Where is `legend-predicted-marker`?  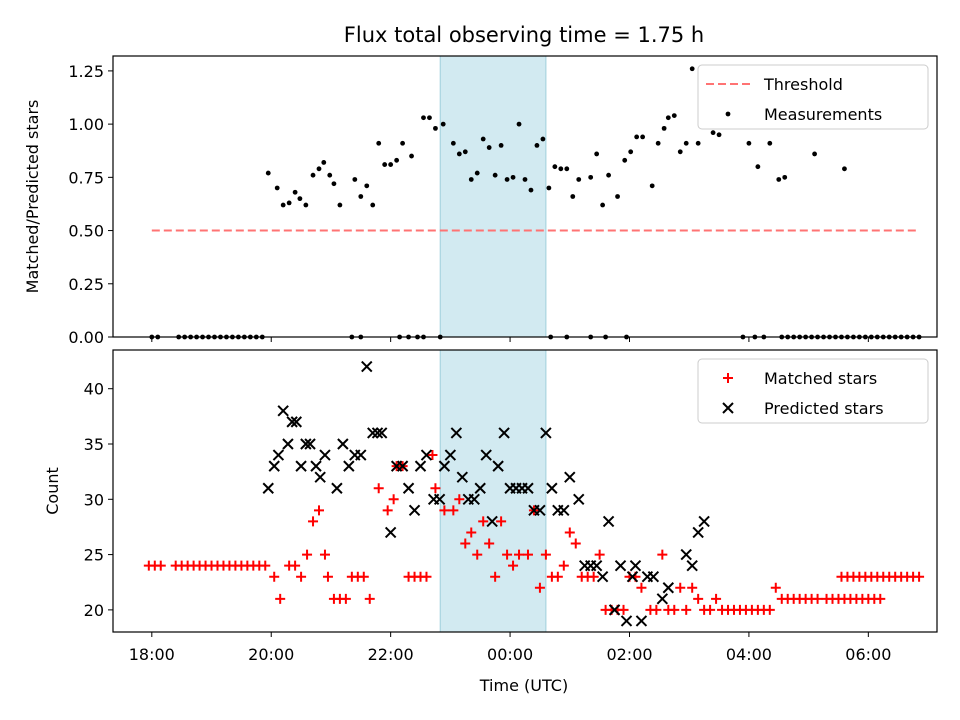 legend-predicted-marker is located at coordinates (728, 408).